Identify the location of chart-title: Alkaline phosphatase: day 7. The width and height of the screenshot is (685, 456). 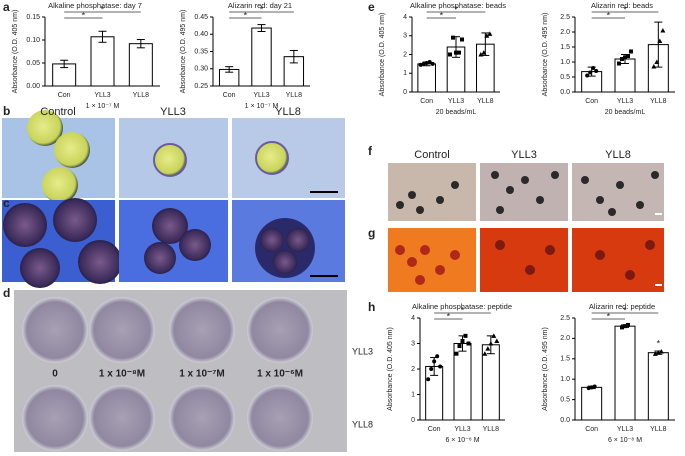
(95, 5).